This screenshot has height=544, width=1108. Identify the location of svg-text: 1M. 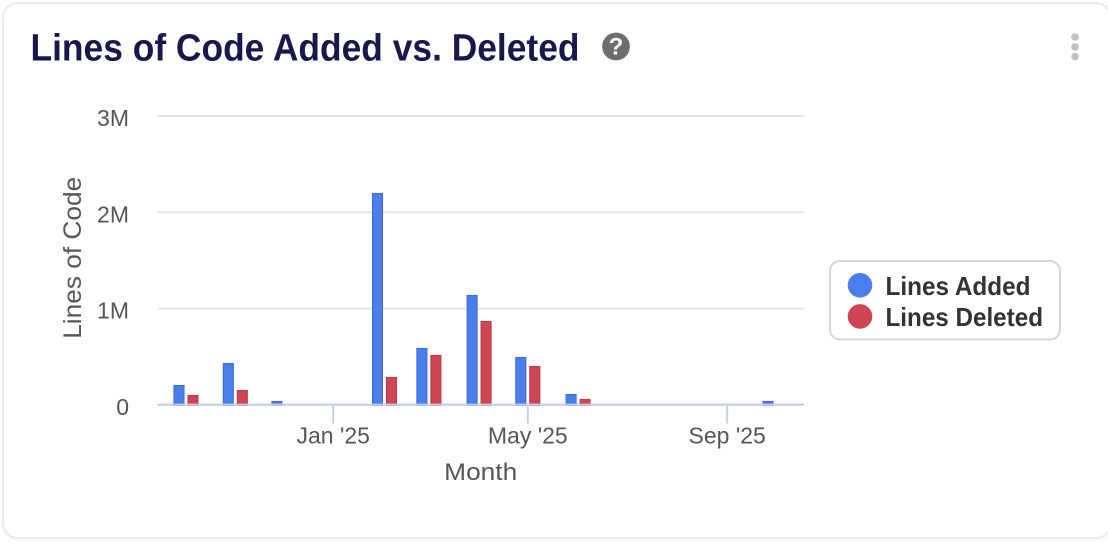
(113, 311).